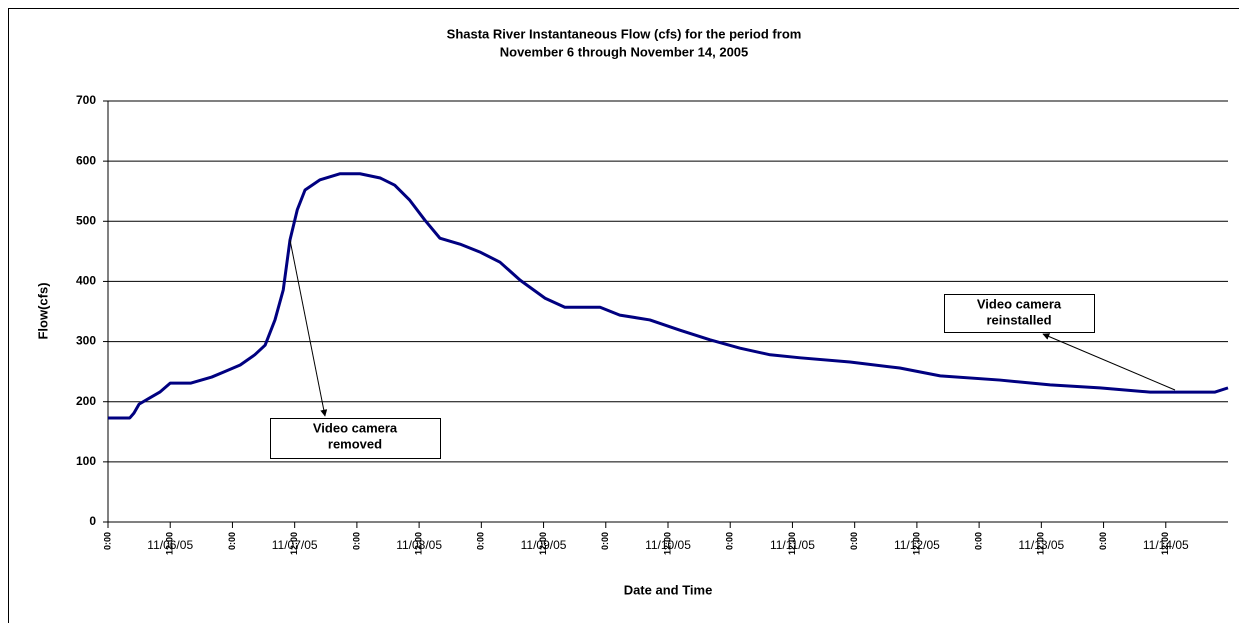  Describe the element at coordinates (1018, 319) in the screenshot. I see `annotation-text: reinstalled` at that location.